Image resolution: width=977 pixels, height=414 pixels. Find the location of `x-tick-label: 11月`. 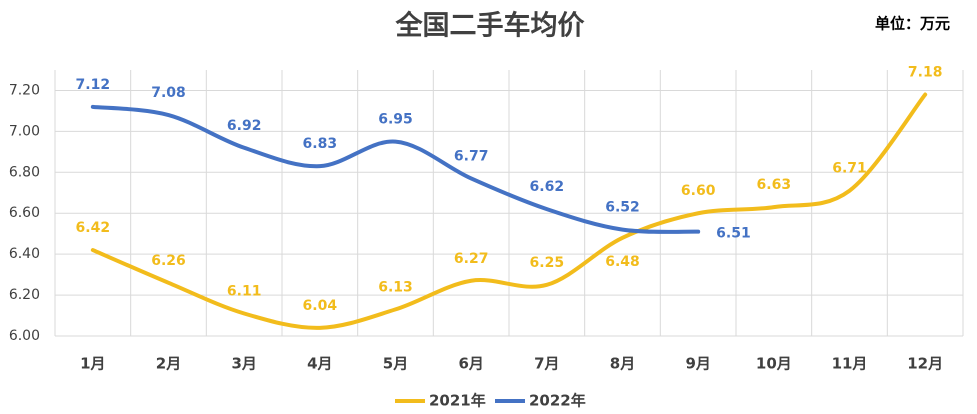

x-tick-label: 11月 is located at coordinates (850, 364).